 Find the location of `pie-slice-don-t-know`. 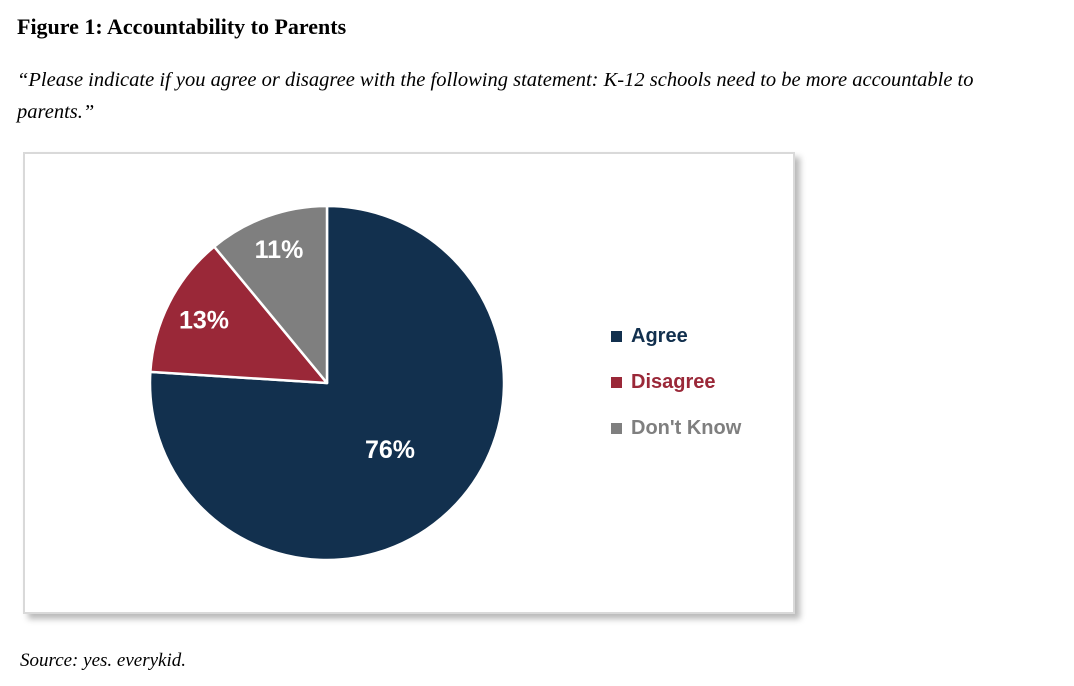

pie-slice-don-t-know is located at coordinates (270, 294).